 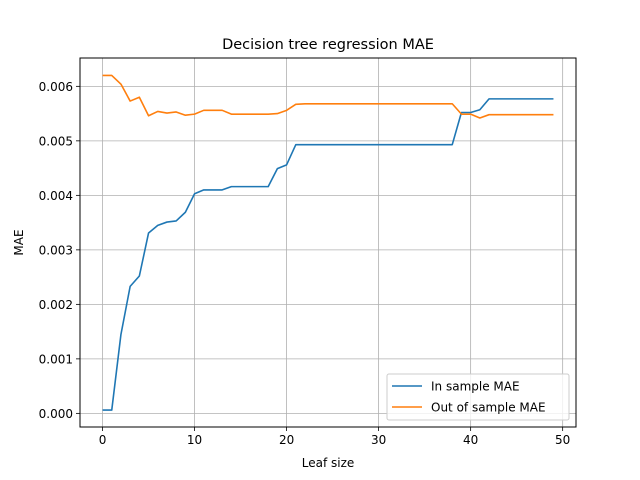 I want to click on legend-box, so click(x=478, y=397).